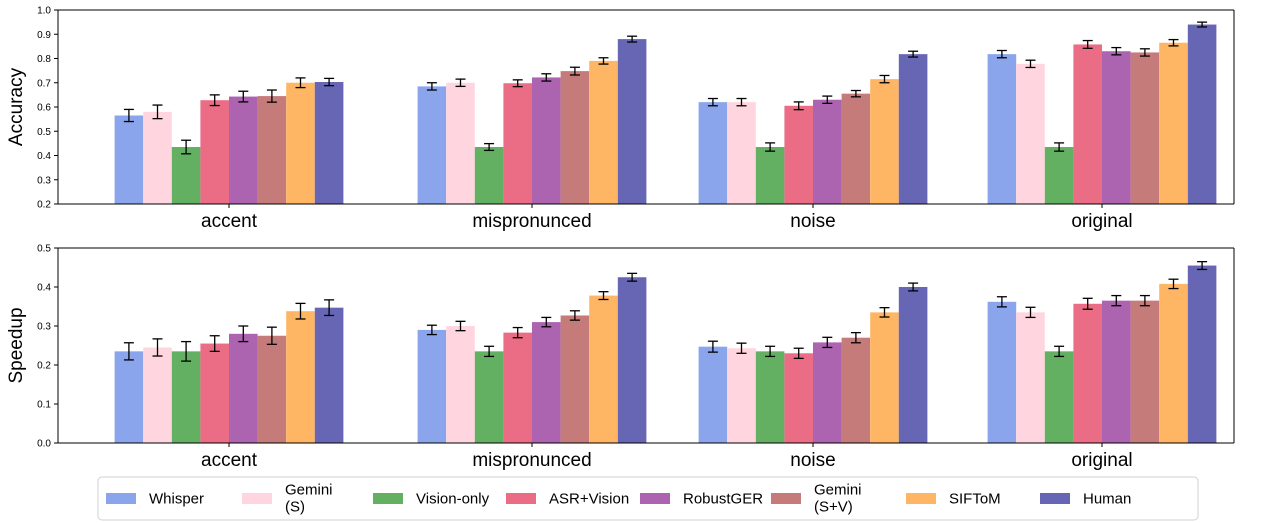  Describe the element at coordinates (1001, 302) in the screenshot. I see `error-bar-whisper-original` at that location.